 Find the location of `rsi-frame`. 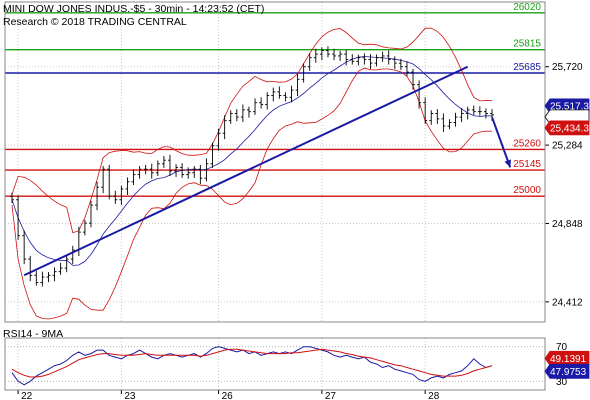

rsi-frame is located at coordinates (275, 364).